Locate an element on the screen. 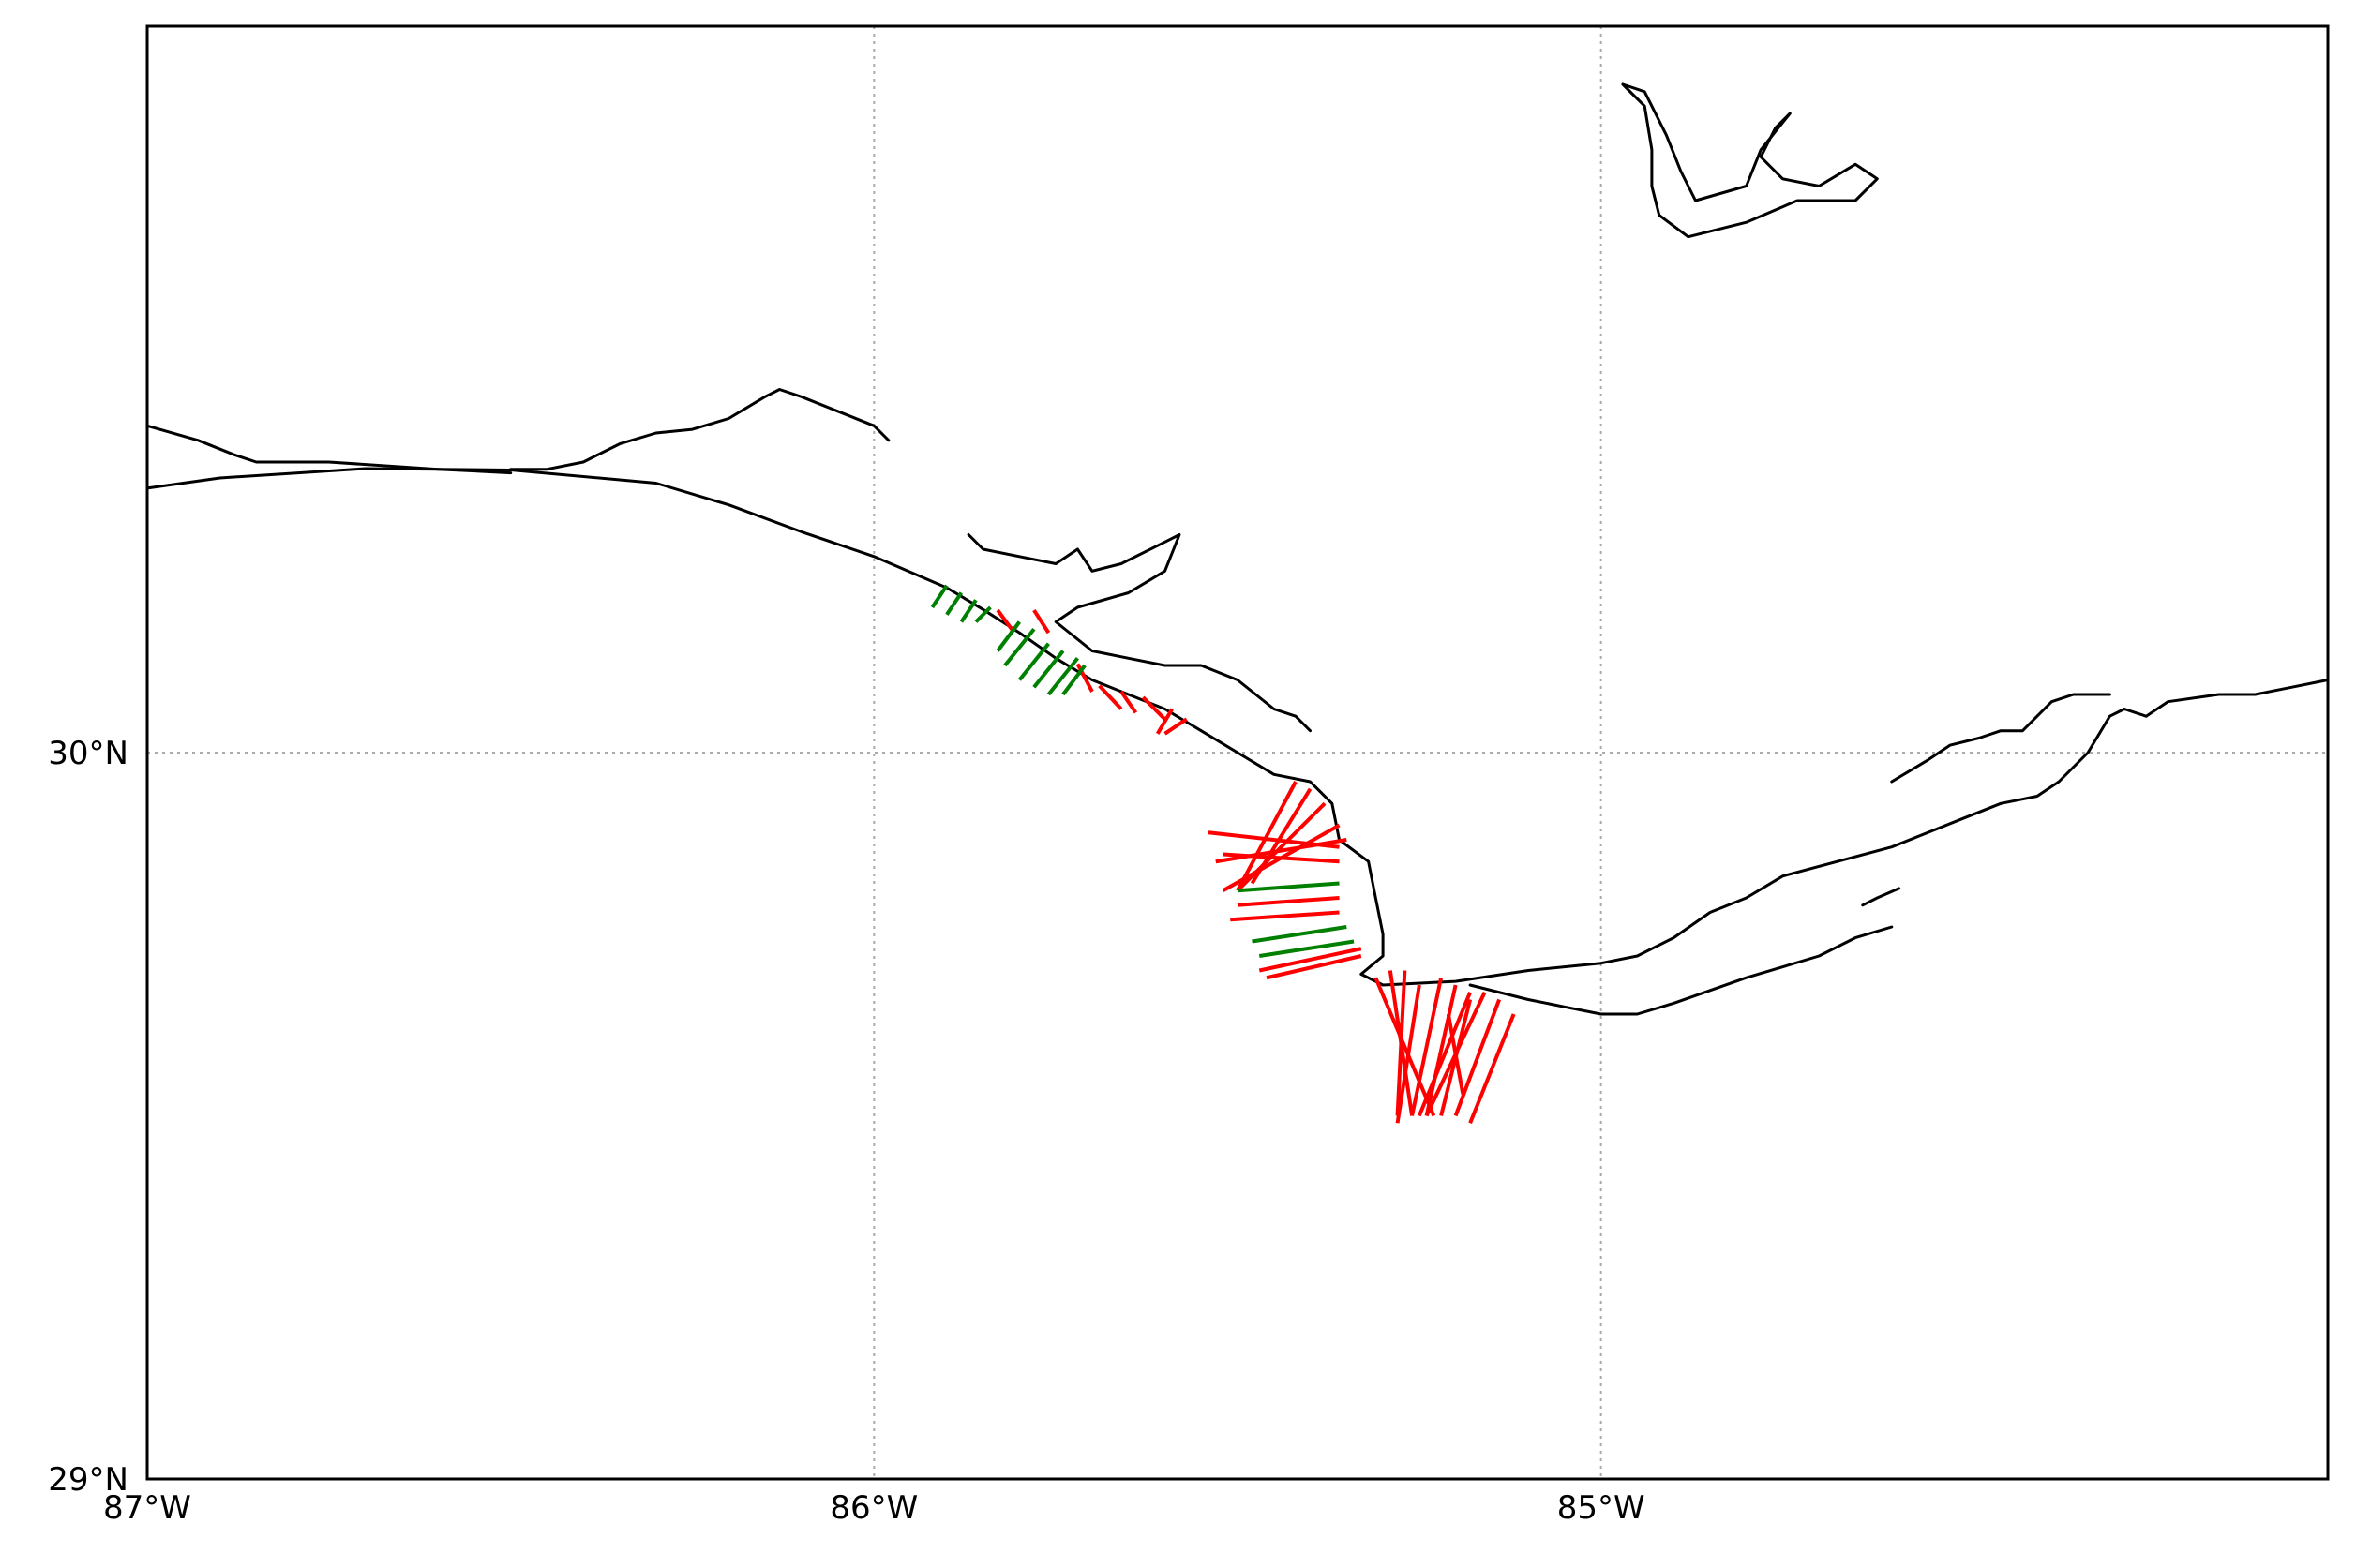 This screenshot has height=1568, width=2356. shoreline-transects is located at coordinates (1222, 855).